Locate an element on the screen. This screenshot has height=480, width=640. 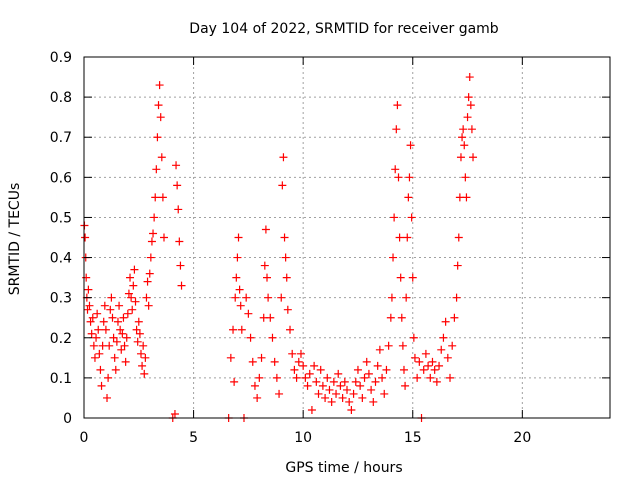
y-tick-label: 0.4 is located at coordinates (61, 259).